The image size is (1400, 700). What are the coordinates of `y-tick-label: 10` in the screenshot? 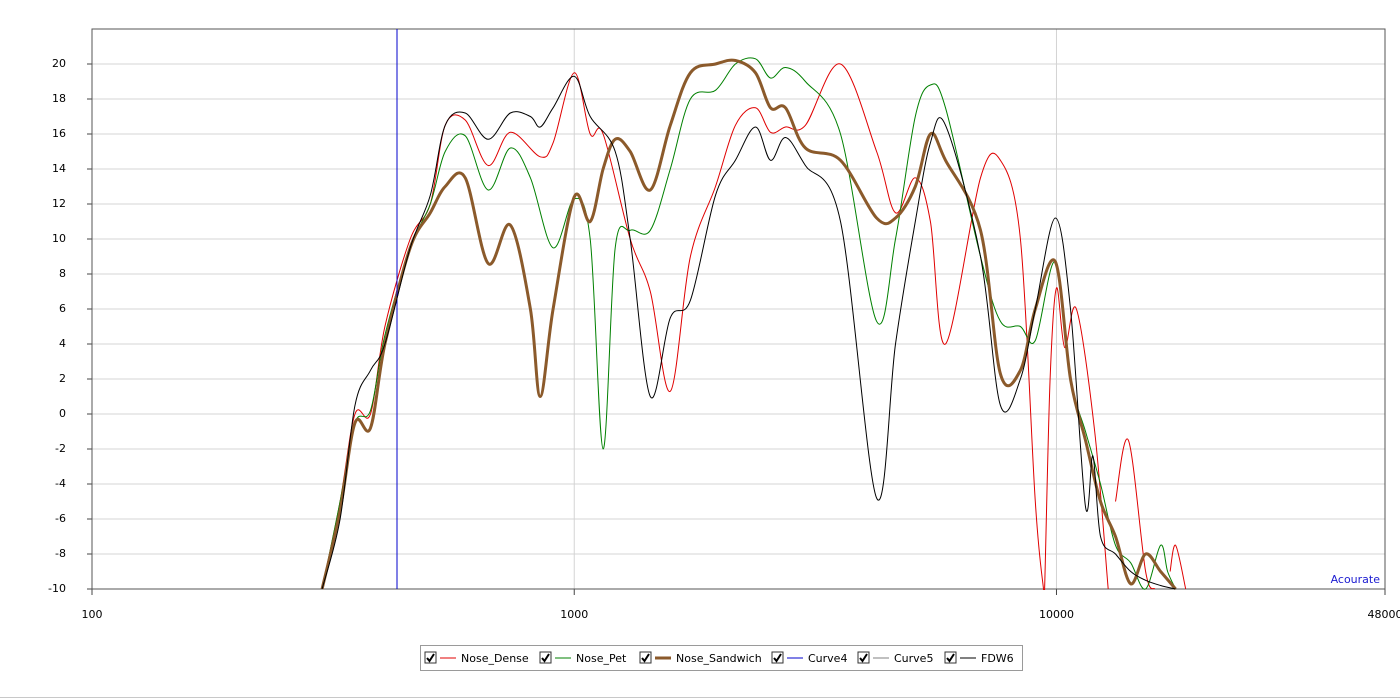 It's located at (59, 238).